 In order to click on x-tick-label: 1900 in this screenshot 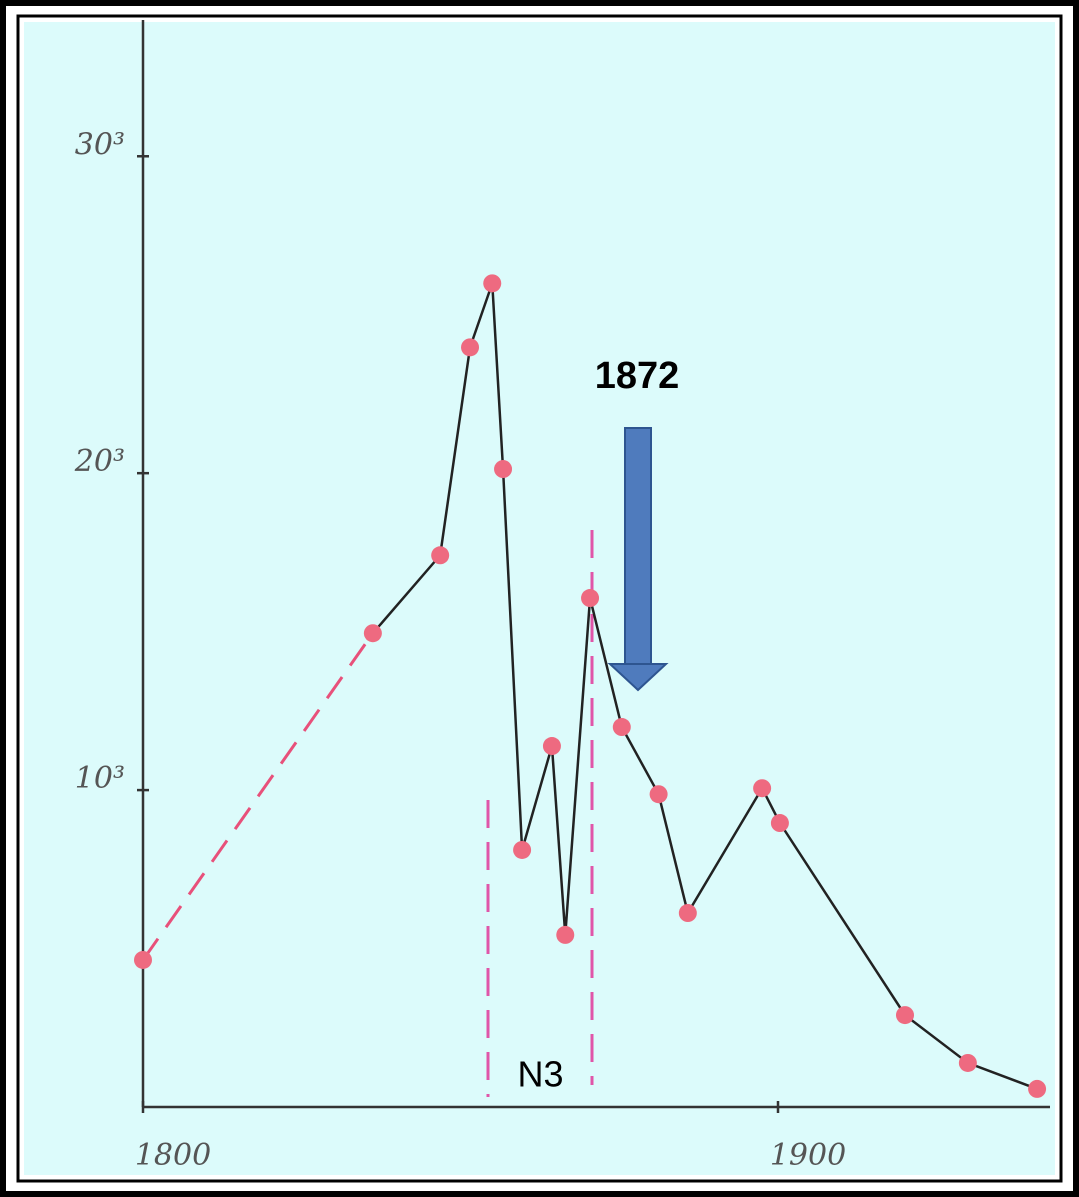, I will do `click(808, 1155)`.